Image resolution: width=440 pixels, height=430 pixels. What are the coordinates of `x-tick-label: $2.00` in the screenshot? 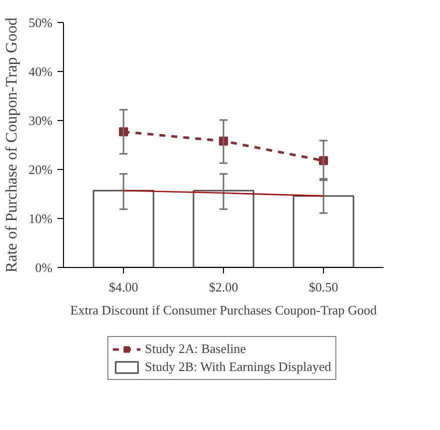 It's located at (223, 287).